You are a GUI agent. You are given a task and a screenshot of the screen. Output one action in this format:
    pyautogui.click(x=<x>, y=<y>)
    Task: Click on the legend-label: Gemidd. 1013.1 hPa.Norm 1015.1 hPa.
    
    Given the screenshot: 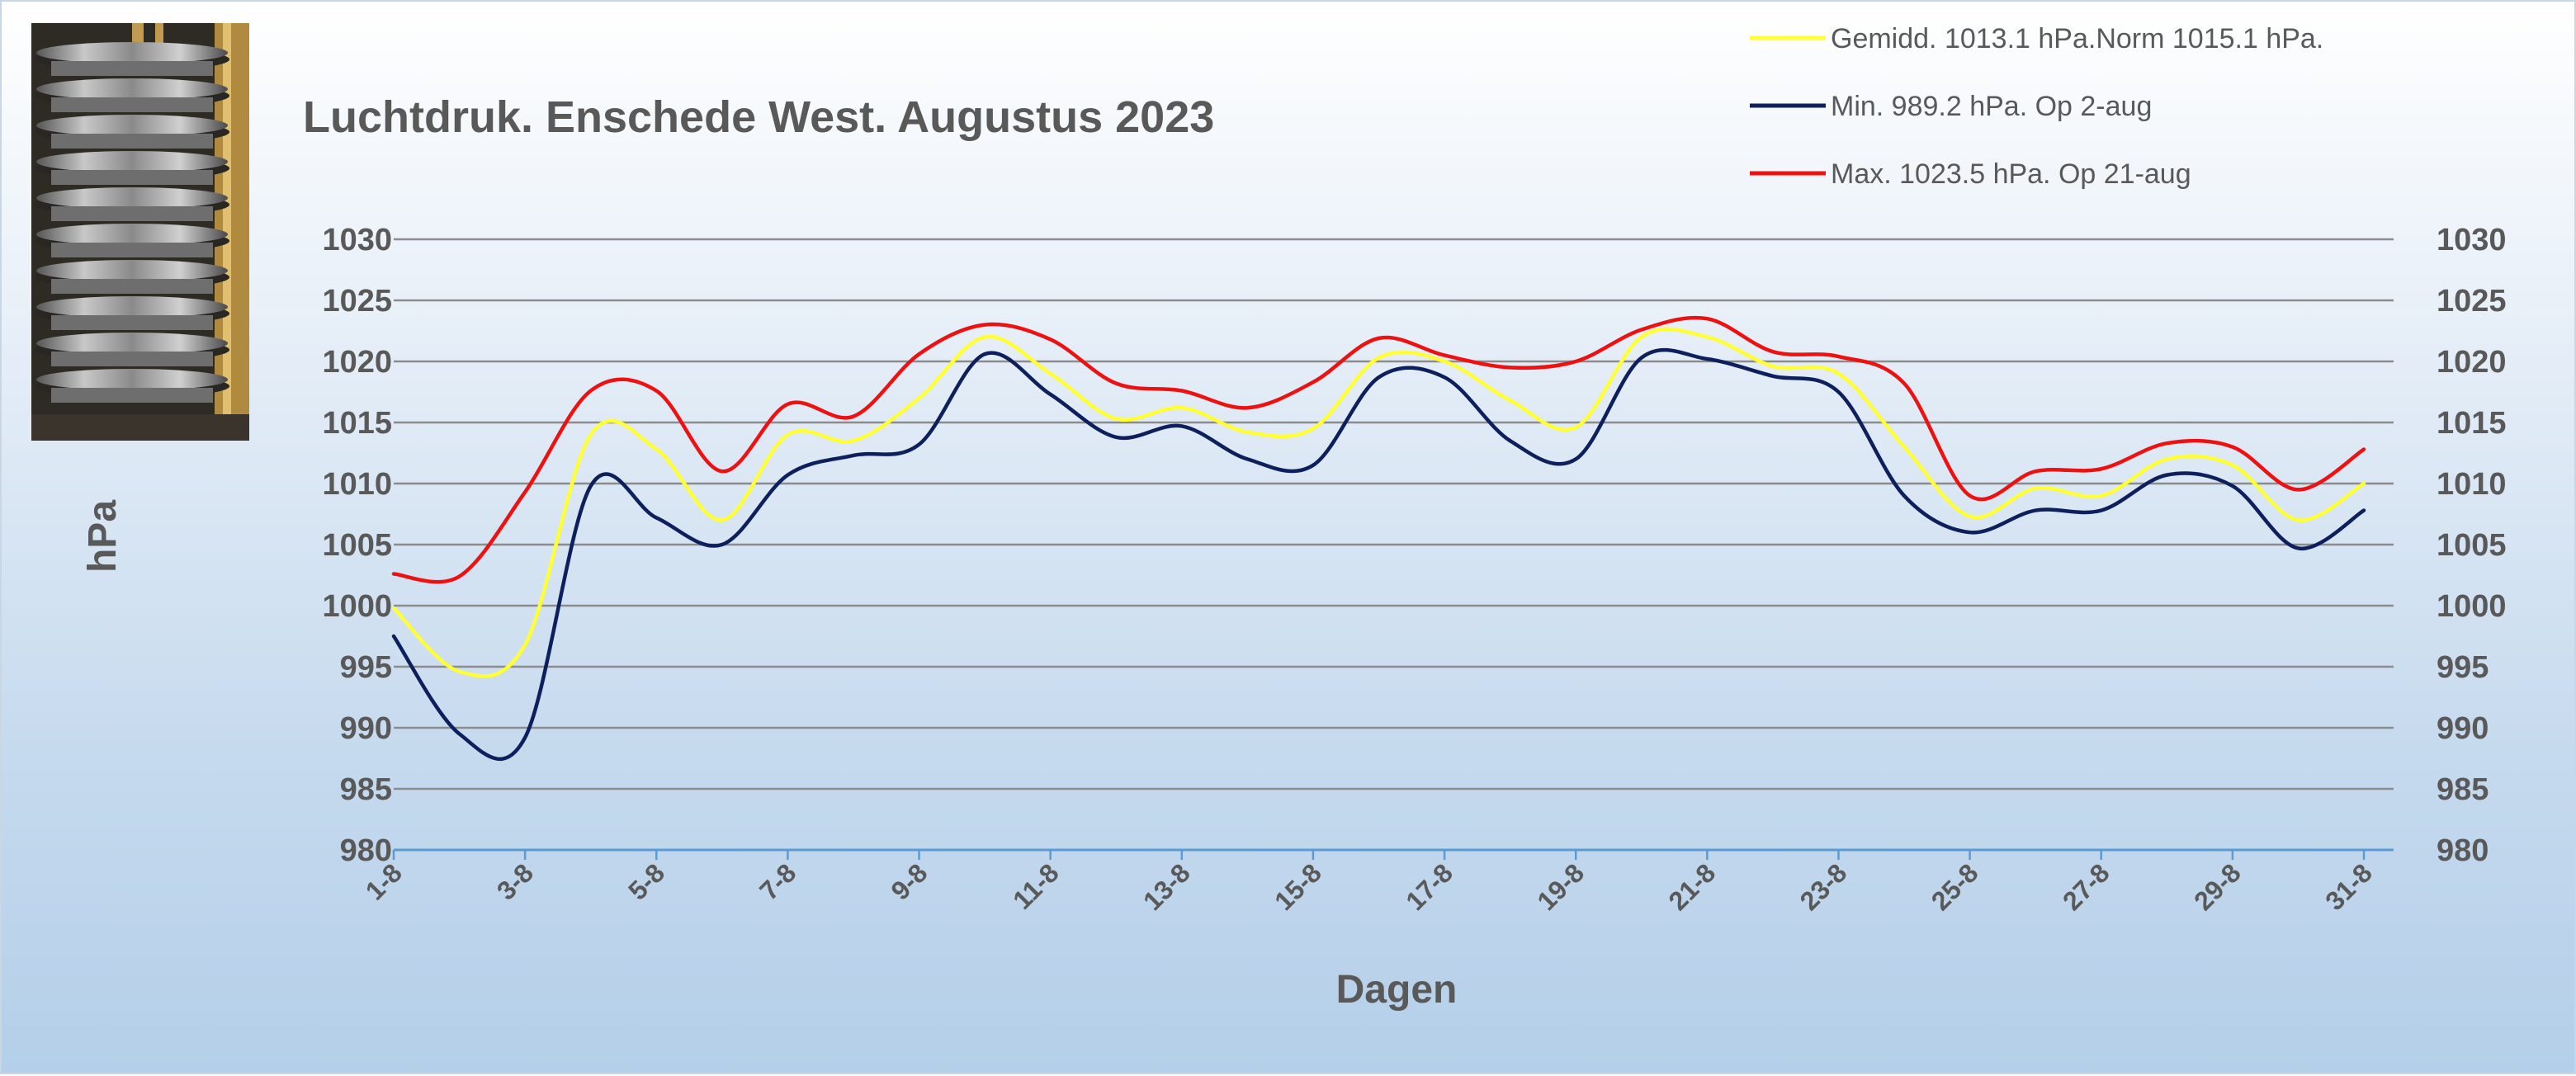 What is the action you would take?
    pyautogui.click(x=2077, y=38)
    